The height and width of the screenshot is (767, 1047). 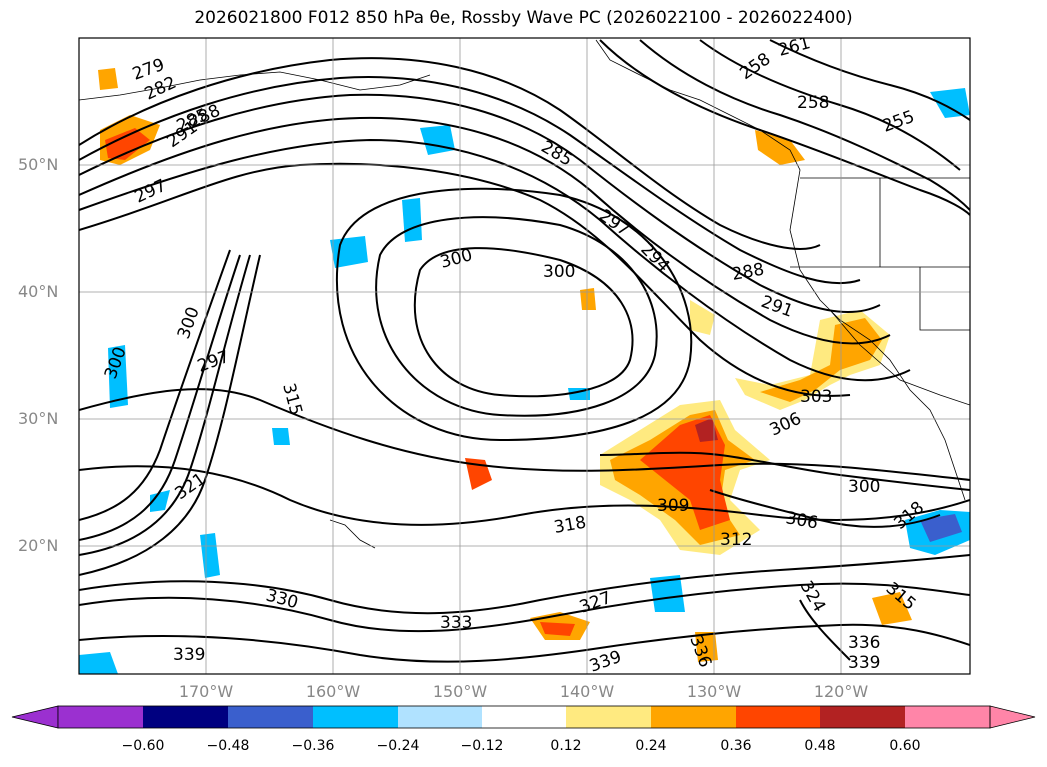 What do you see at coordinates (398, 746) in the screenshot?
I see `colorbar-tick-label: −0.24` at bounding box center [398, 746].